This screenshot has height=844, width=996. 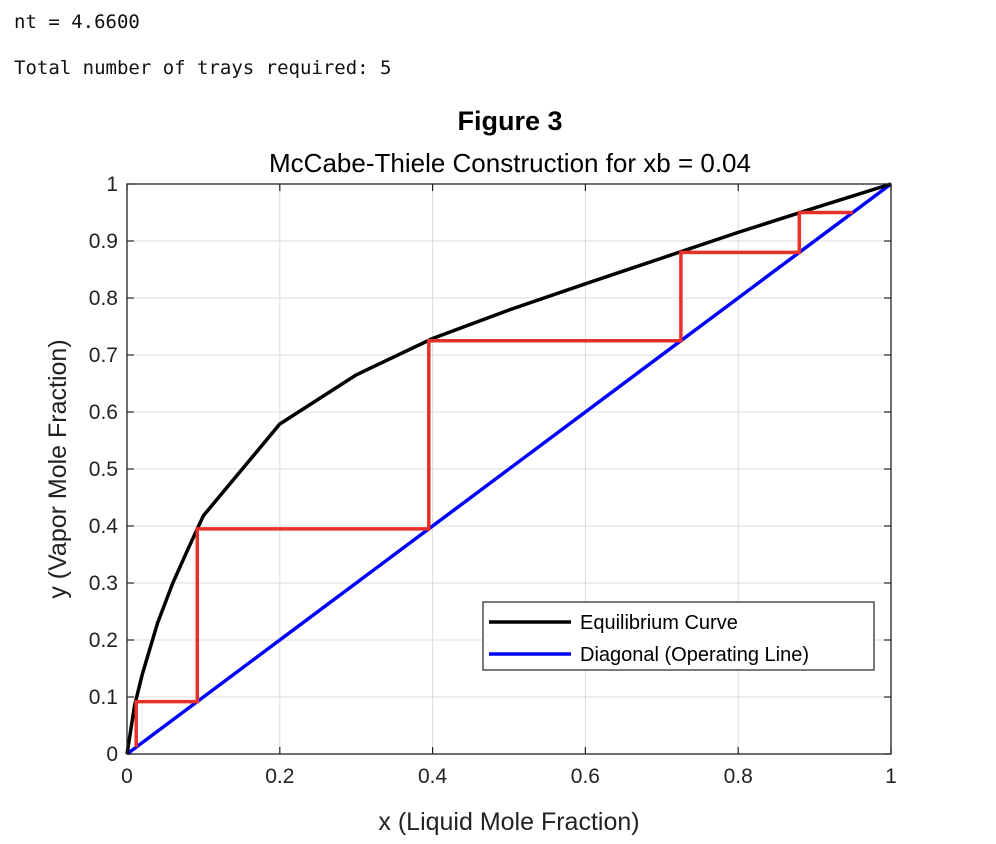 What do you see at coordinates (510, 163) in the screenshot?
I see `chart-title: McCabe-Thiele Construction for xb = 0.04` at bounding box center [510, 163].